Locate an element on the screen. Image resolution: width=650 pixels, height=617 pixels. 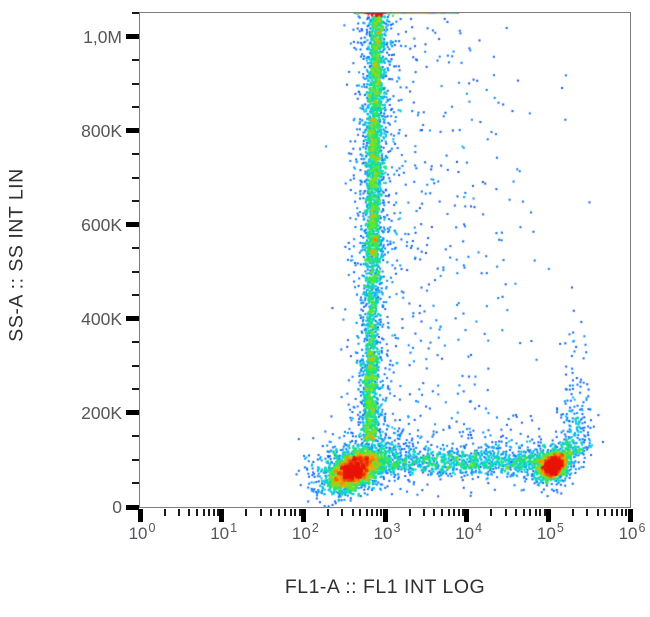
x-tick-exponent: 0 is located at coordinates (152, 528).